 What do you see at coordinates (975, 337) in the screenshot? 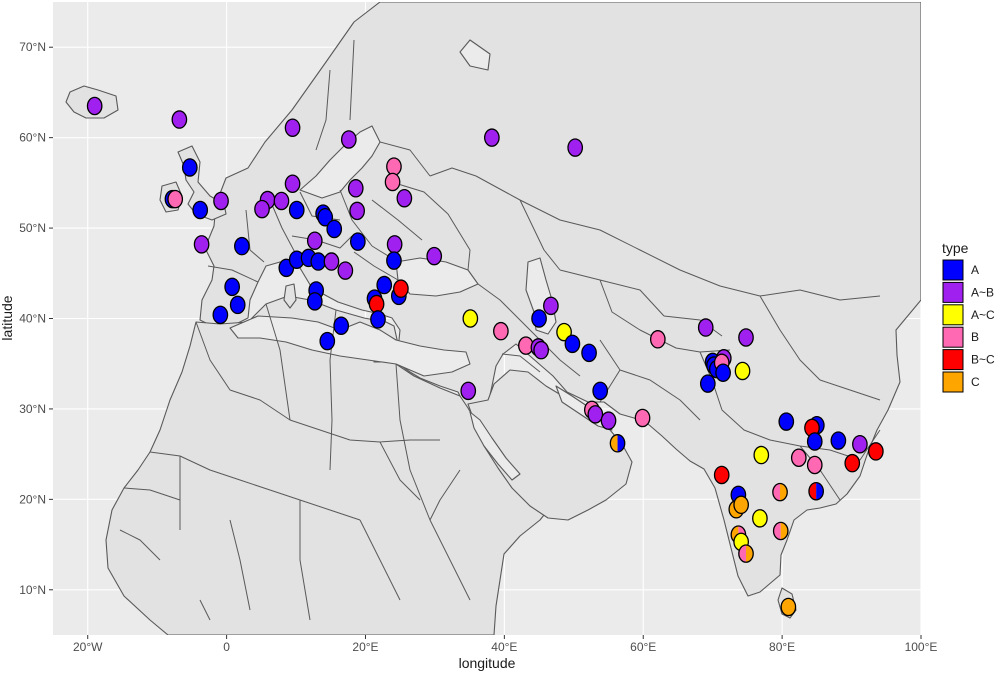
I see `legend-label: B` at bounding box center [975, 337].